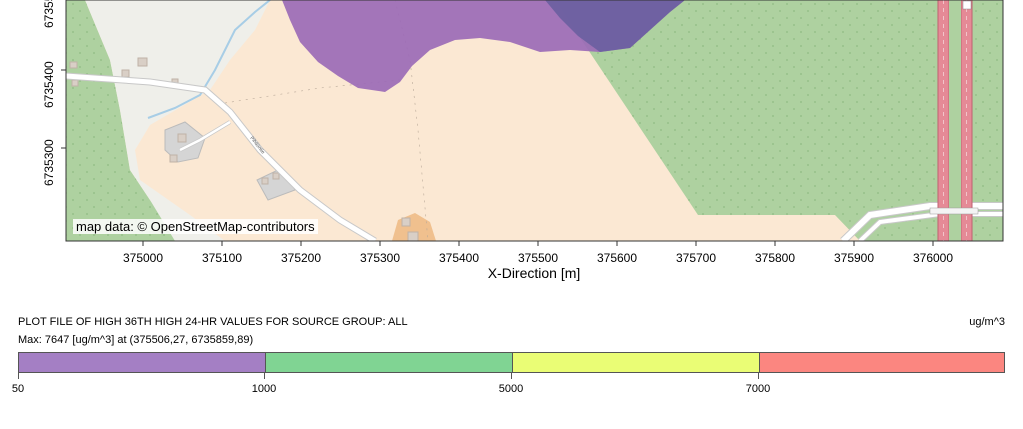  Describe the element at coordinates (49, 14) in the screenshot. I see `y-tick-label: 67355` at that location.